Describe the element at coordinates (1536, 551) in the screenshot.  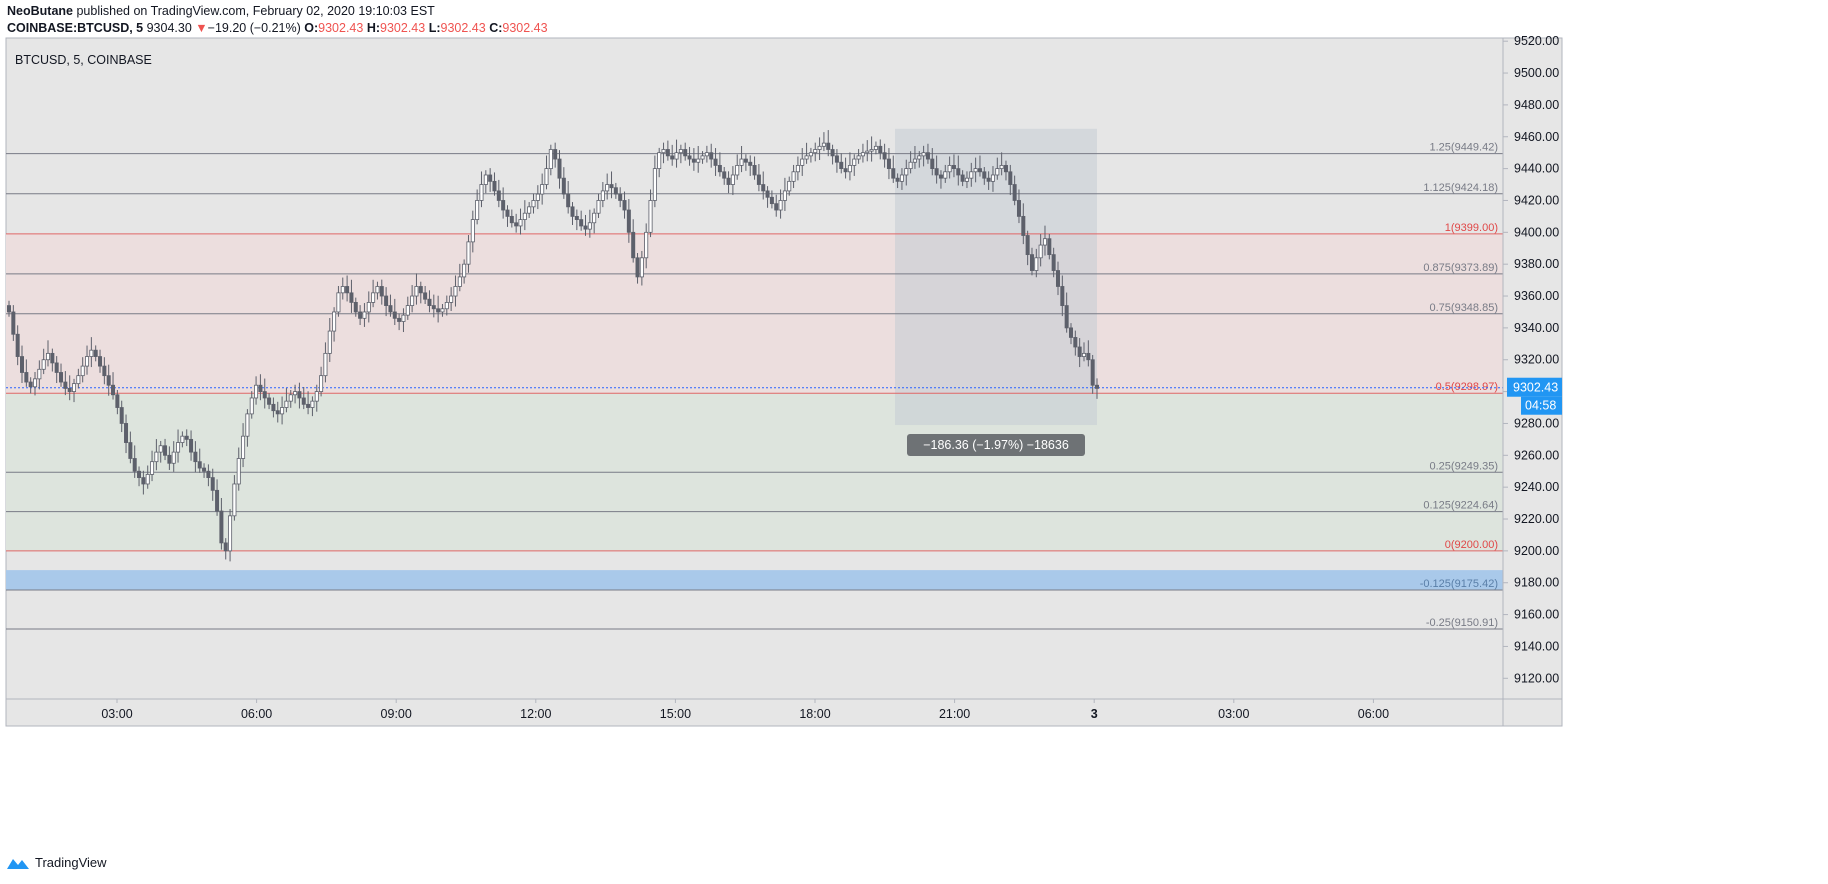
I see `price-tick-label: 9200.00` at that location.